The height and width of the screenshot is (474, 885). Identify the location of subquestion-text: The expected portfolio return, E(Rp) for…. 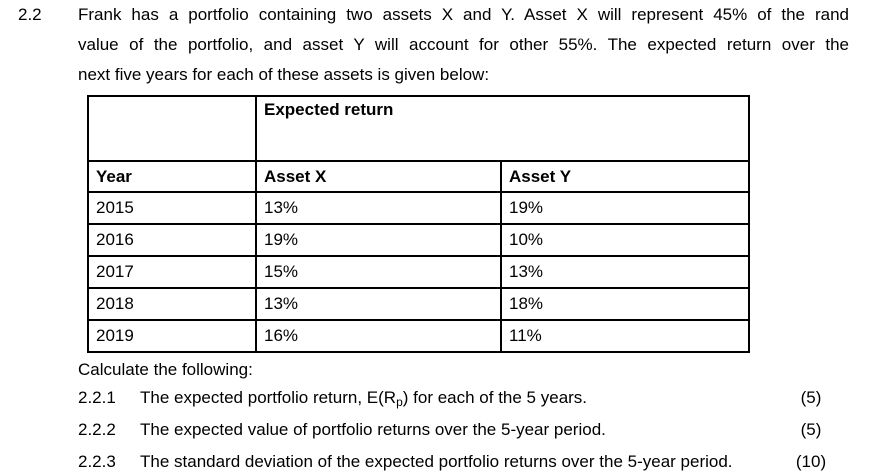
(461, 398).